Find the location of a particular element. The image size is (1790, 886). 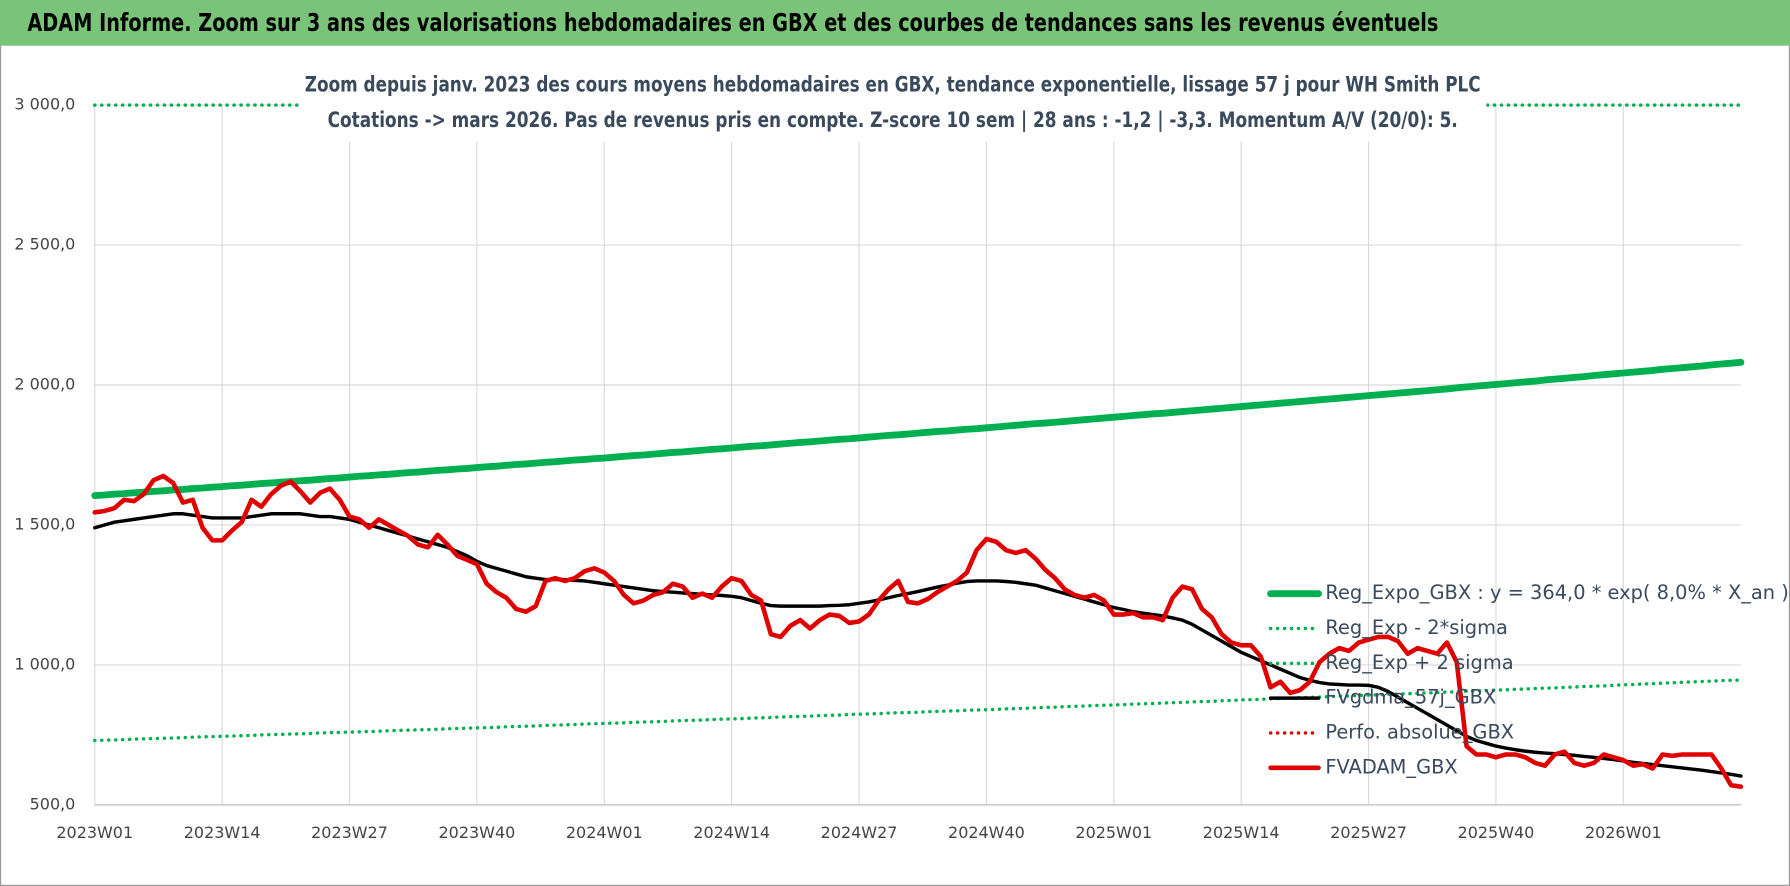

x-tick-label: 2023W27 is located at coordinates (349, 832).